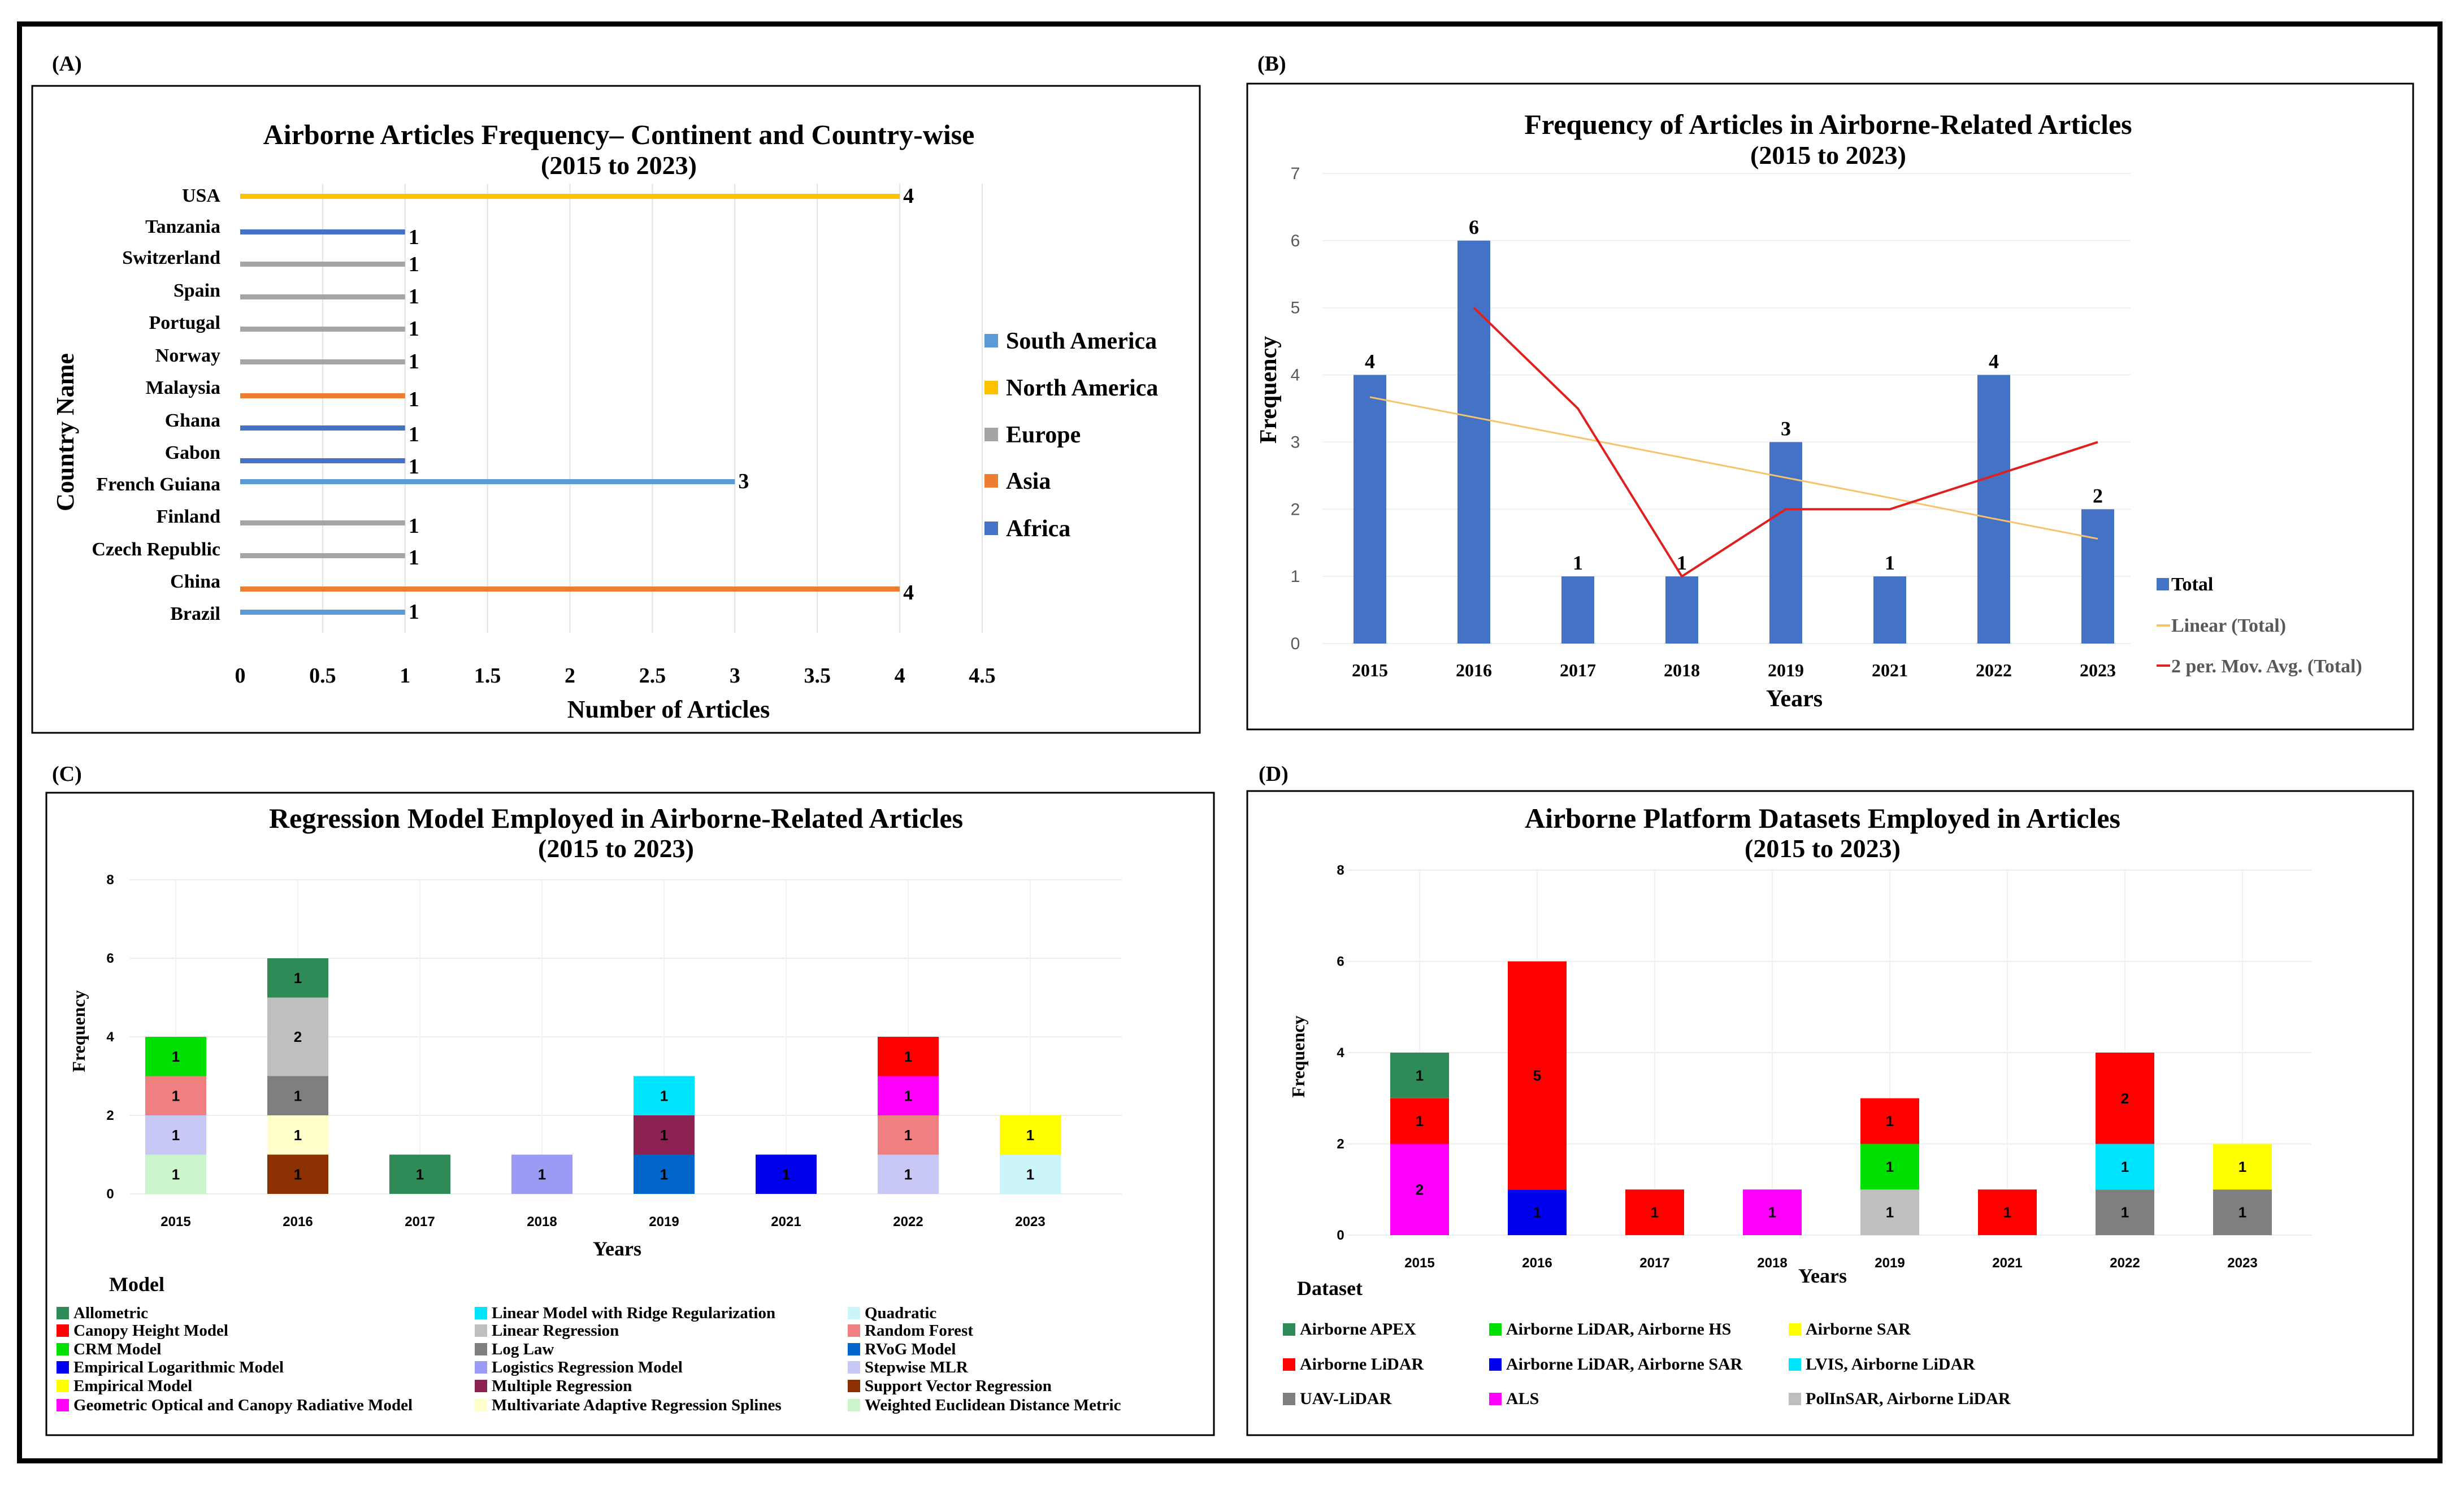  I want to click on panel-d-y-tick: 4, so click(1341, 1053).